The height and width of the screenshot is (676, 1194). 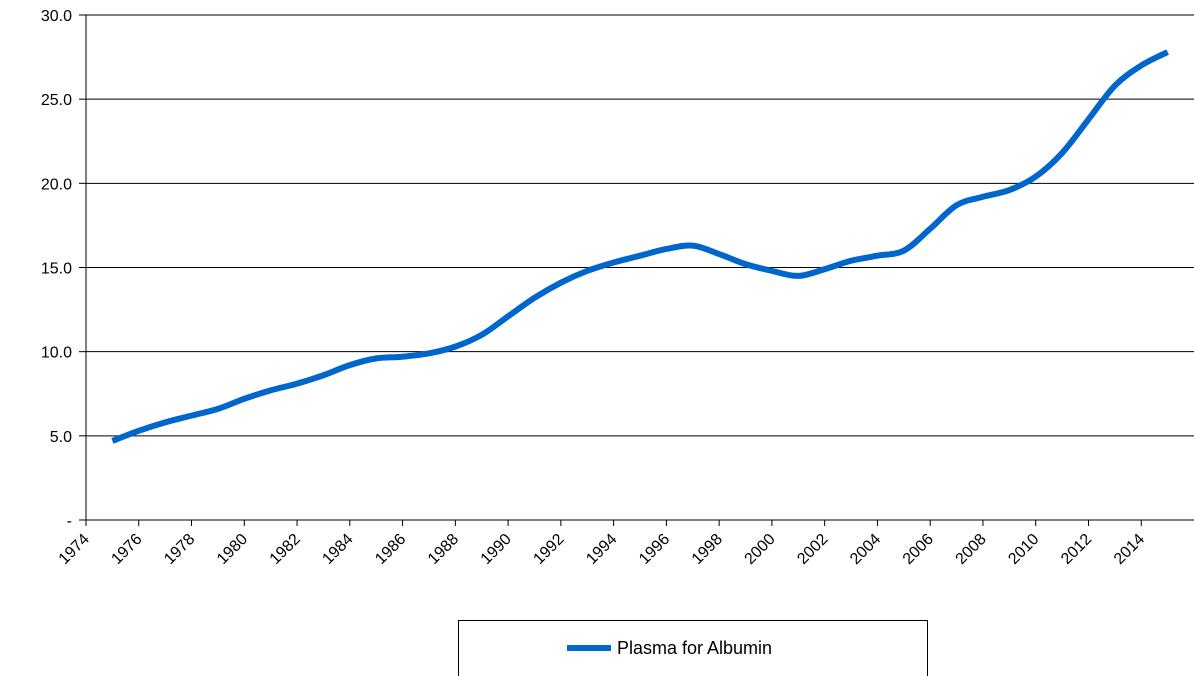 I want to click on x-tick-label: 1982, so click(x=285, y=549).